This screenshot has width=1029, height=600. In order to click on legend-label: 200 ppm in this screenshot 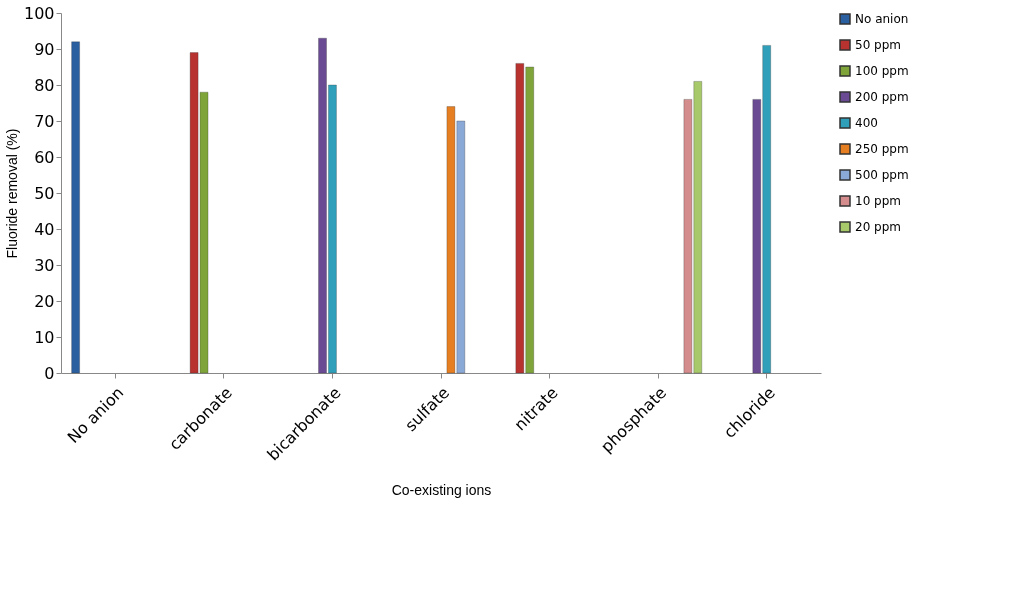, I will do `click(882, 97)`.